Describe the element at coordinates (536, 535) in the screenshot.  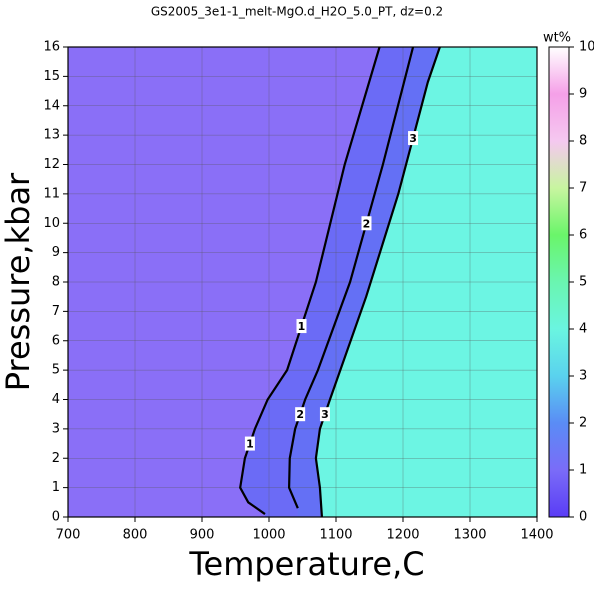
I see `x-tick-label: 1400` at that location.